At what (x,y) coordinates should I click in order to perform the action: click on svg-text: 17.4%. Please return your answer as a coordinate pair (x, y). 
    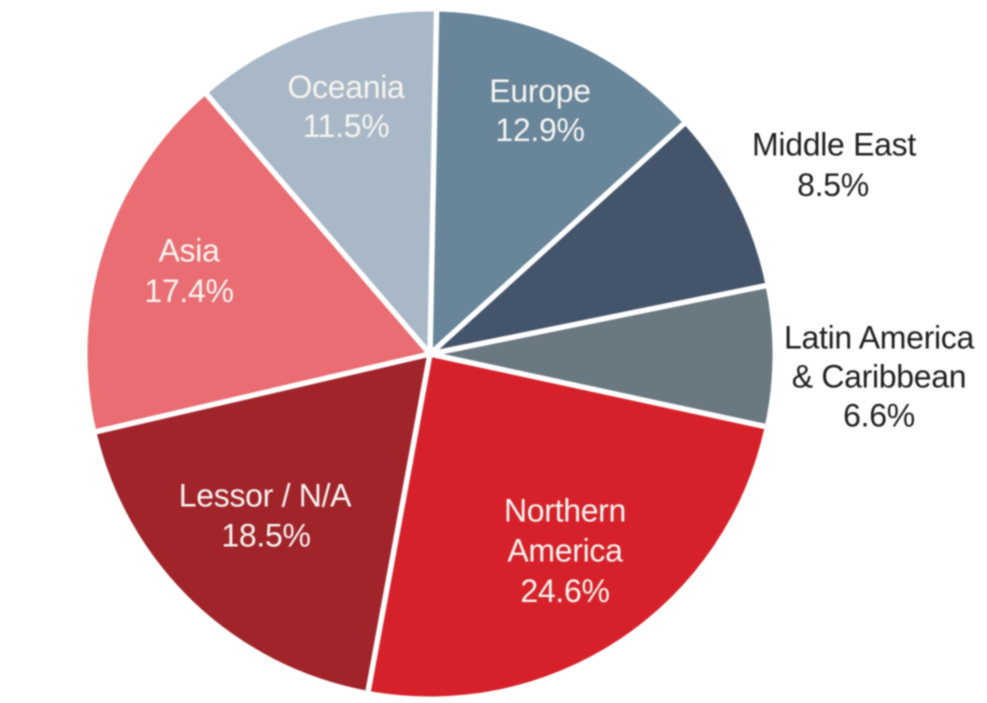
    Looking at the image, I should click on (188, 291).